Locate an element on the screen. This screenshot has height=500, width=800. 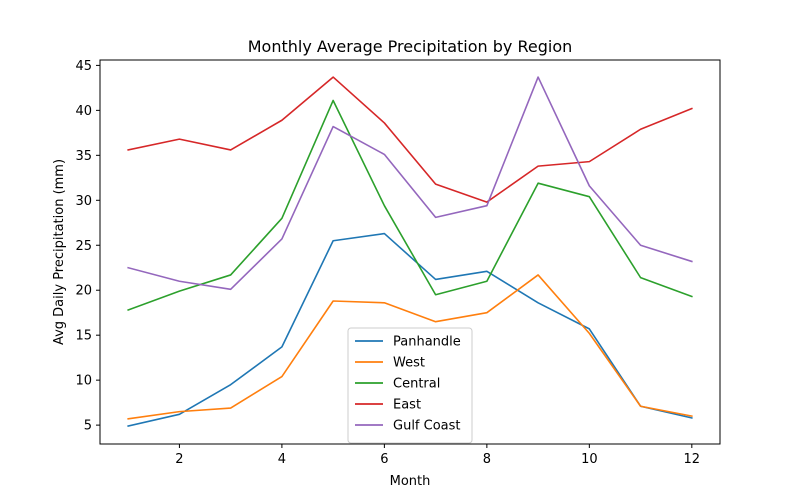
y-tick-label: 10 is located at coordinates (83, 381).